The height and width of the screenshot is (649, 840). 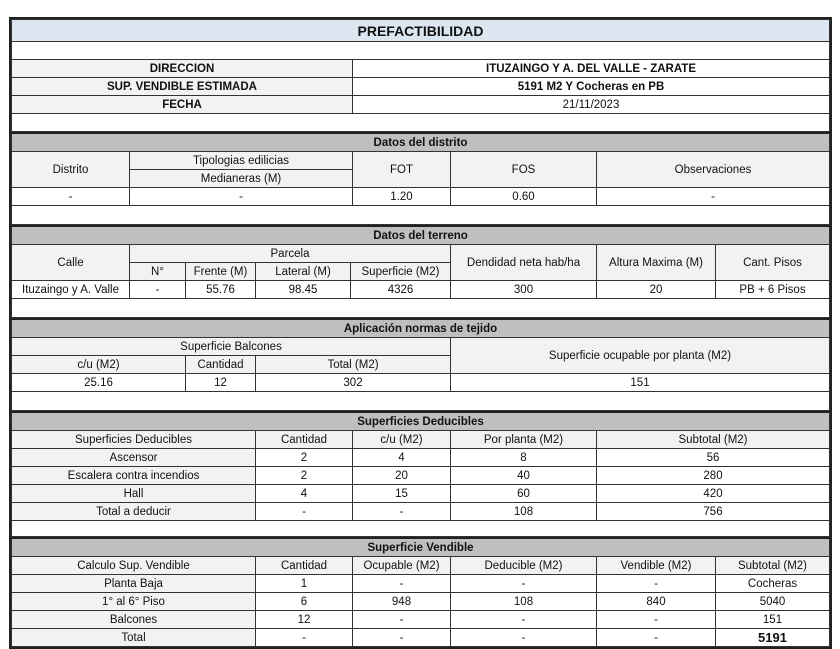 I want to click on cell: 4326, so click(x=400, y=289).